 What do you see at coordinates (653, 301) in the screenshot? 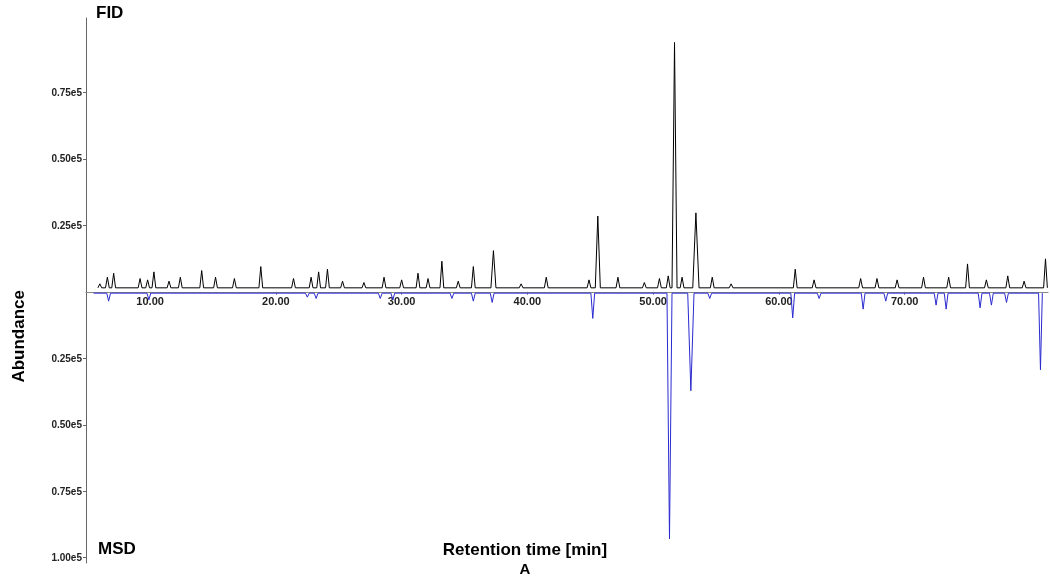
I see `x-tick-label: 50.00` at bounding box center [653, 301].